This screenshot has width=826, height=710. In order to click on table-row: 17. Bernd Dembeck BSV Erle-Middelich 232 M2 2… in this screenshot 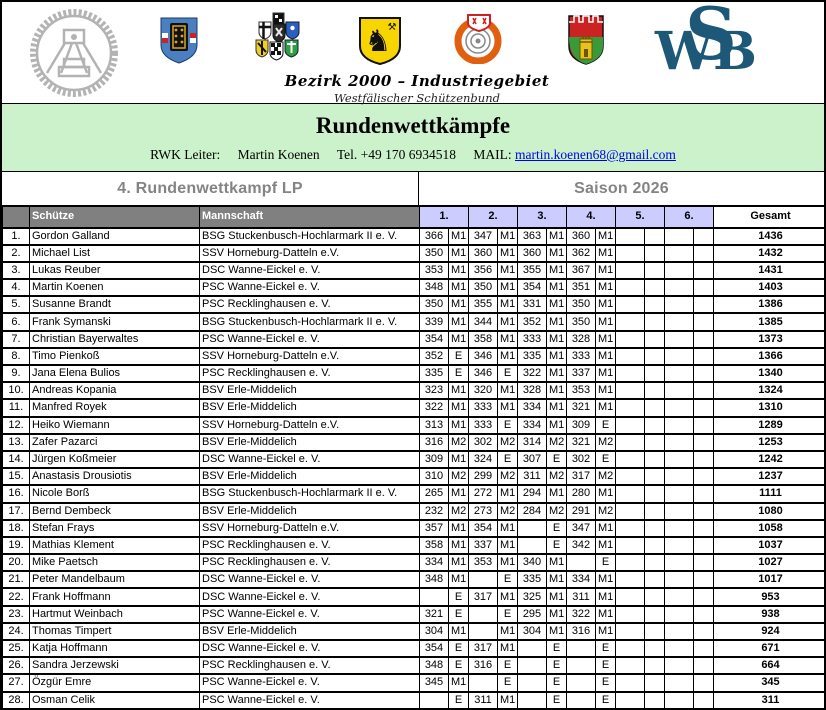, I will do `click(413, 511)`.